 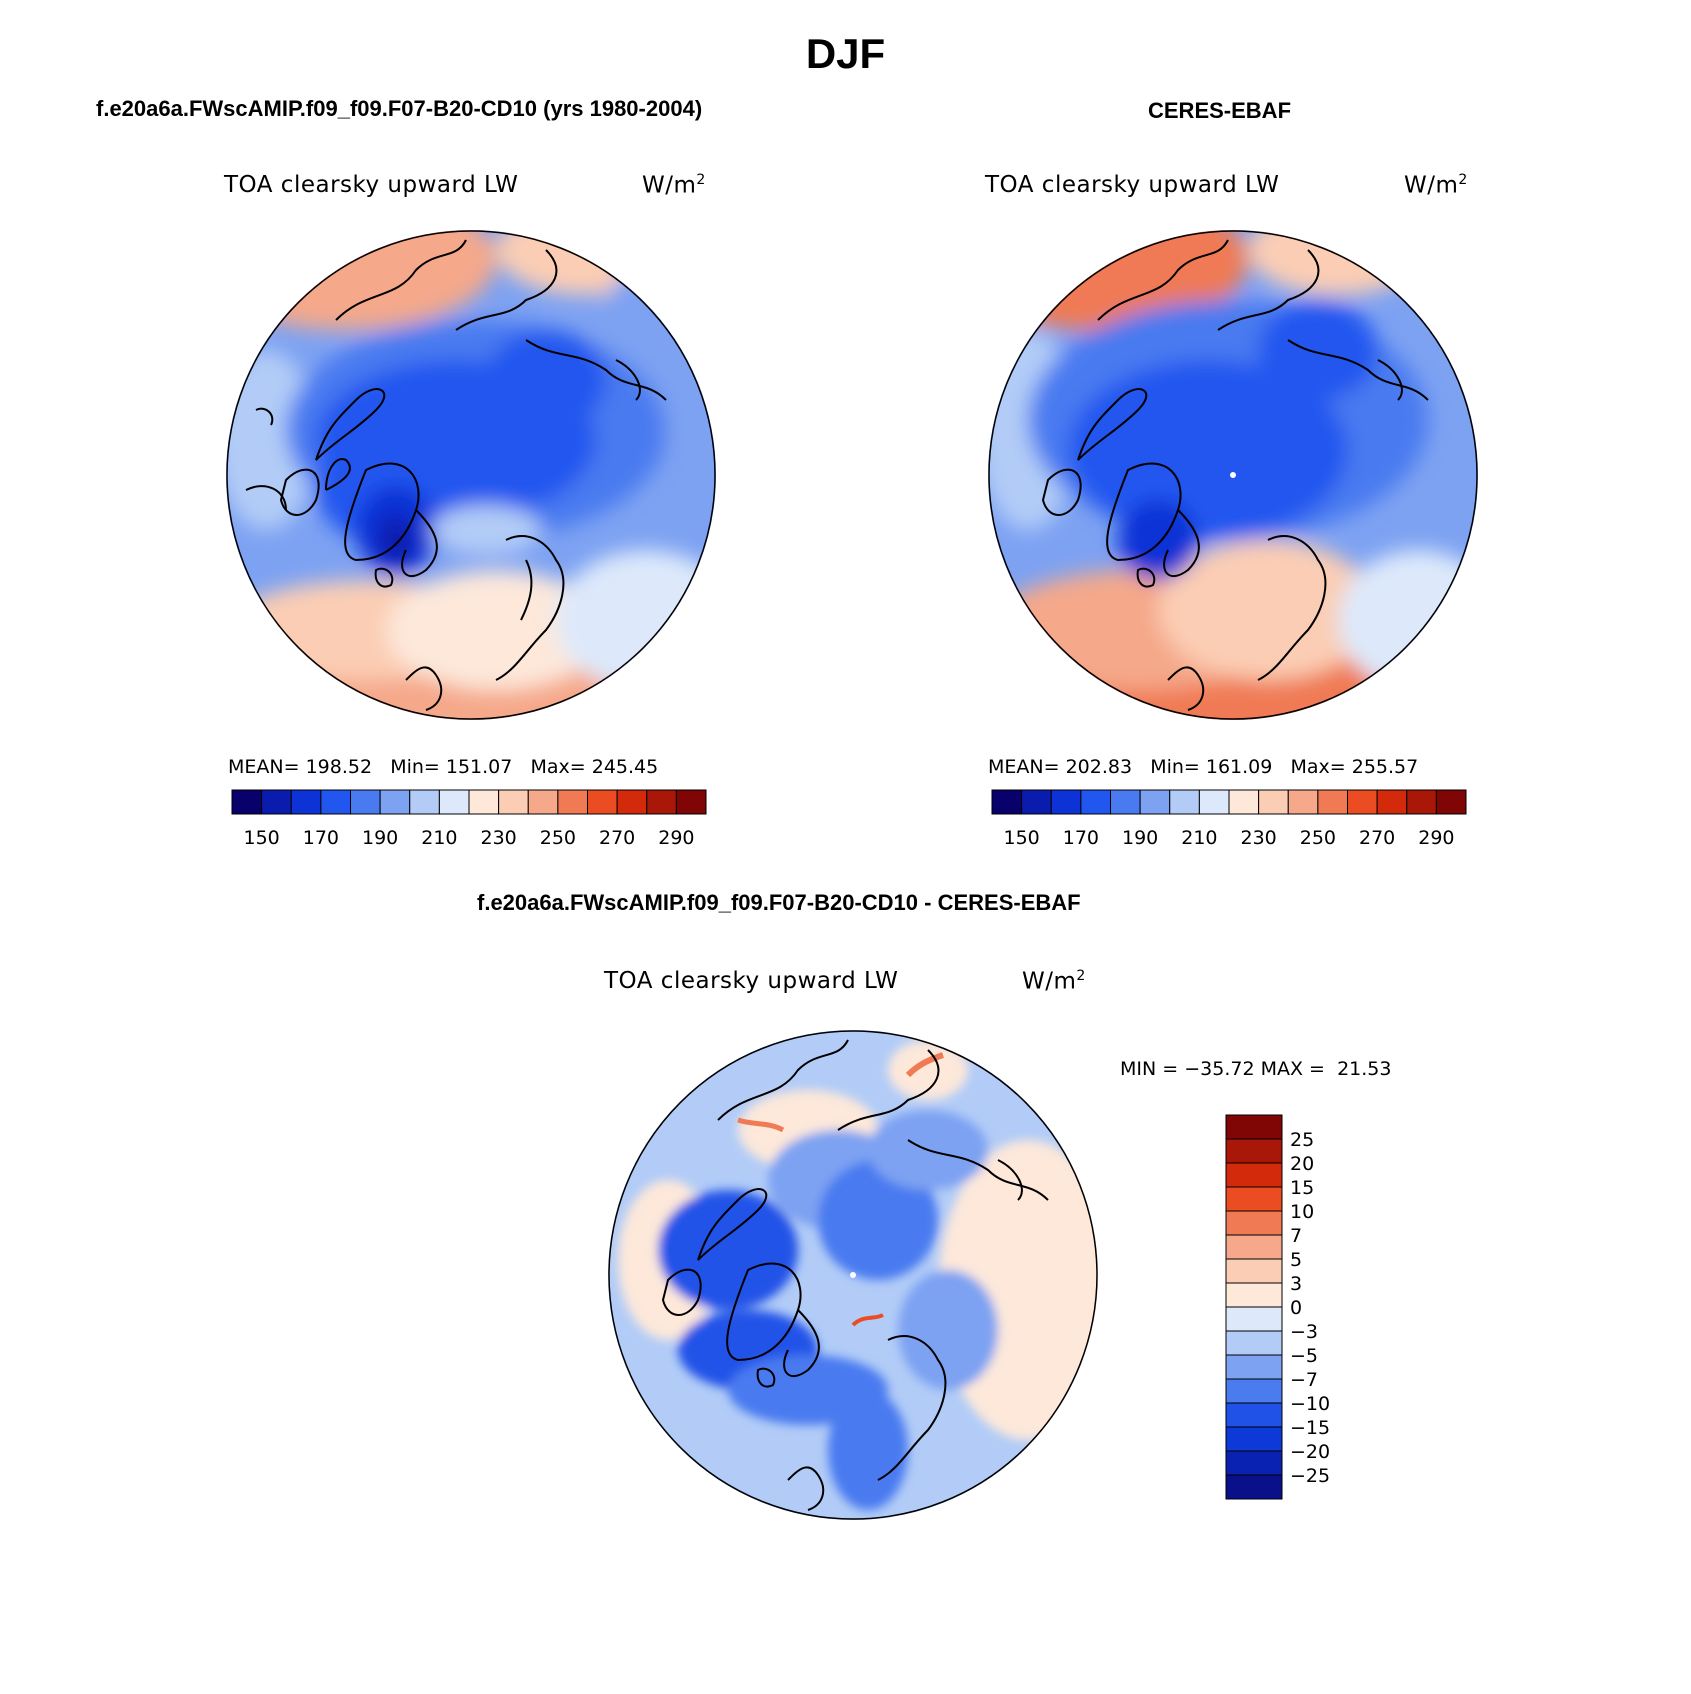 I want to click on diff-colorbar-tick-label: 0, so click(x=1296, y=1308).